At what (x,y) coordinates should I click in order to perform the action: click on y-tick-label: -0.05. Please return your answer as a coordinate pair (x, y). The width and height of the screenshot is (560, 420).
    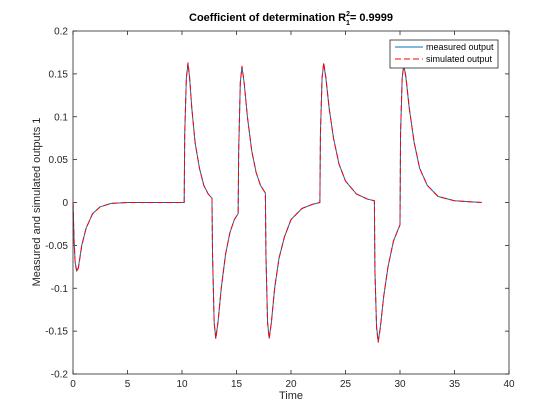
    Looking at the image, I should click on (56, 246).